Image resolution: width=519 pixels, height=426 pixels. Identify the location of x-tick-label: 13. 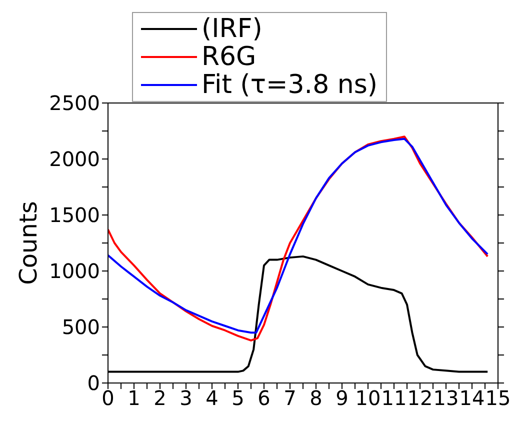
(446, 398).